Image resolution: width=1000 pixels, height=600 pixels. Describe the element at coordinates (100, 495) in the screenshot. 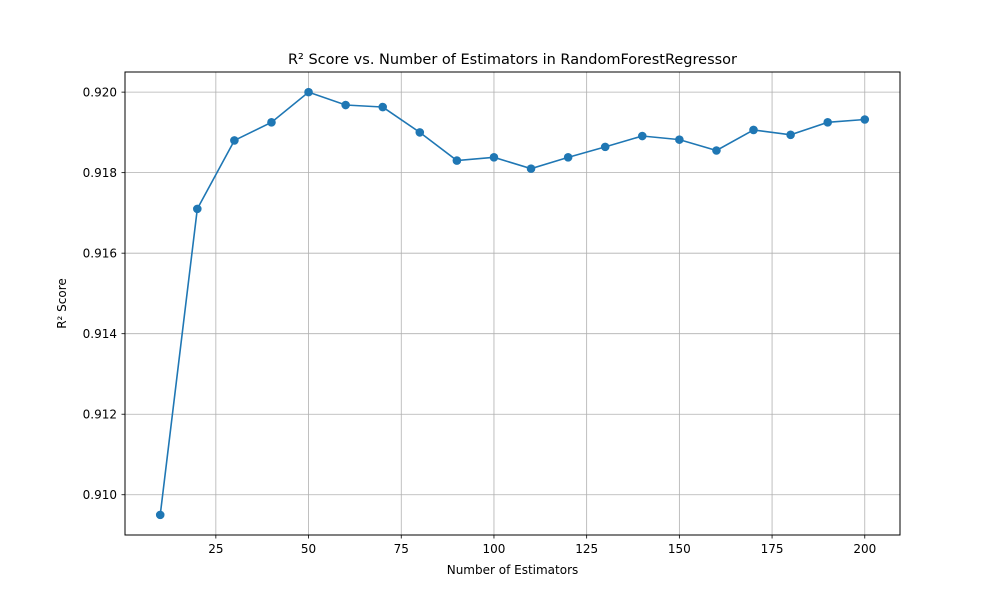

I see `y-tick-label: 0.910` at that location.